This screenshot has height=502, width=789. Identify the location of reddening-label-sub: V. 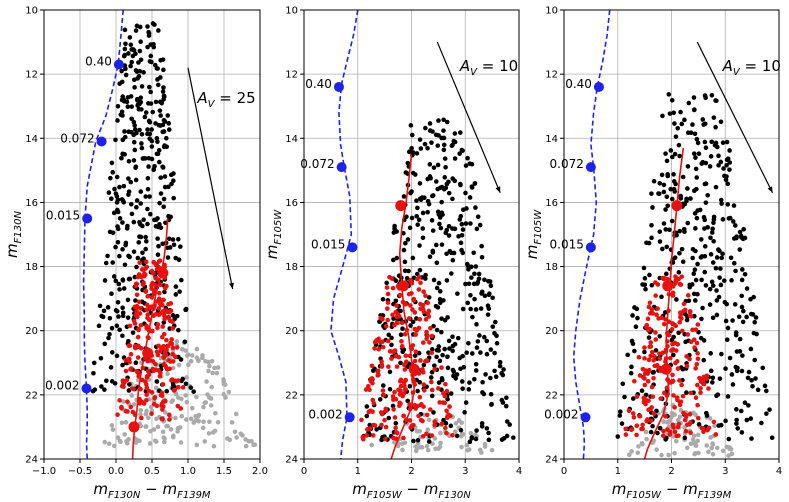
(212, 104).